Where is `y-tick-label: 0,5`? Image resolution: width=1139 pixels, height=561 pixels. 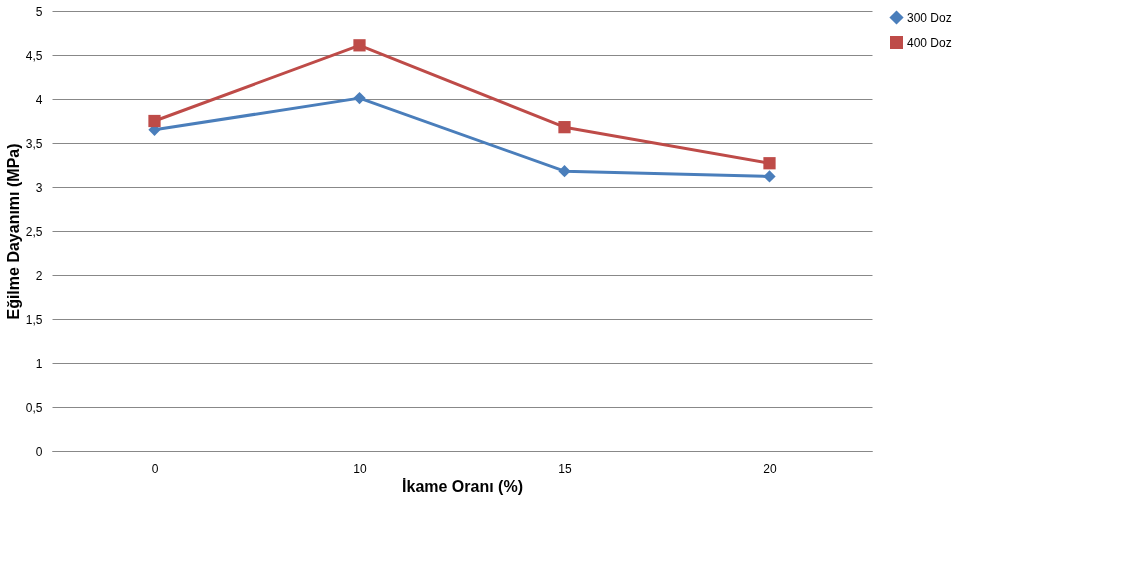 y-tick-label: 0,5 is located at coordinates (34, 407).